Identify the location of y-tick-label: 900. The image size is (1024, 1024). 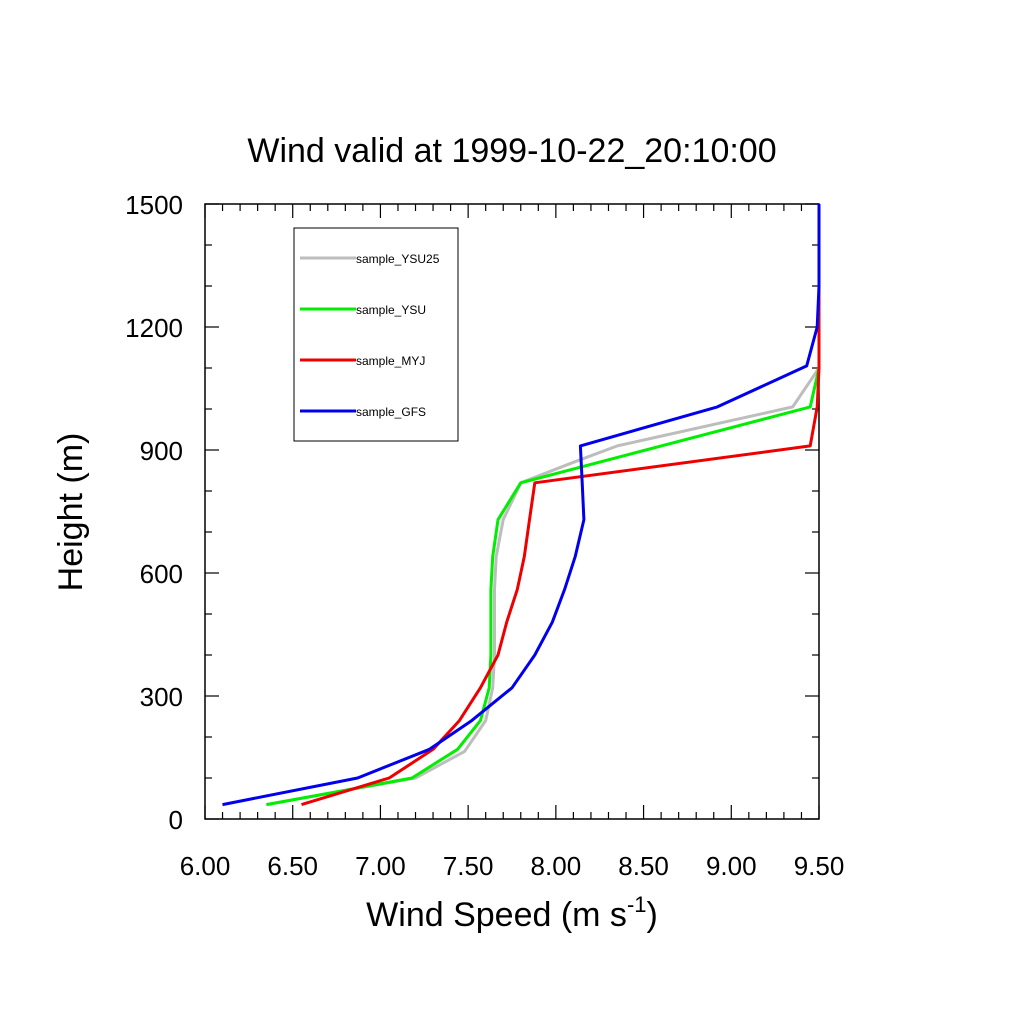
(161, 451).